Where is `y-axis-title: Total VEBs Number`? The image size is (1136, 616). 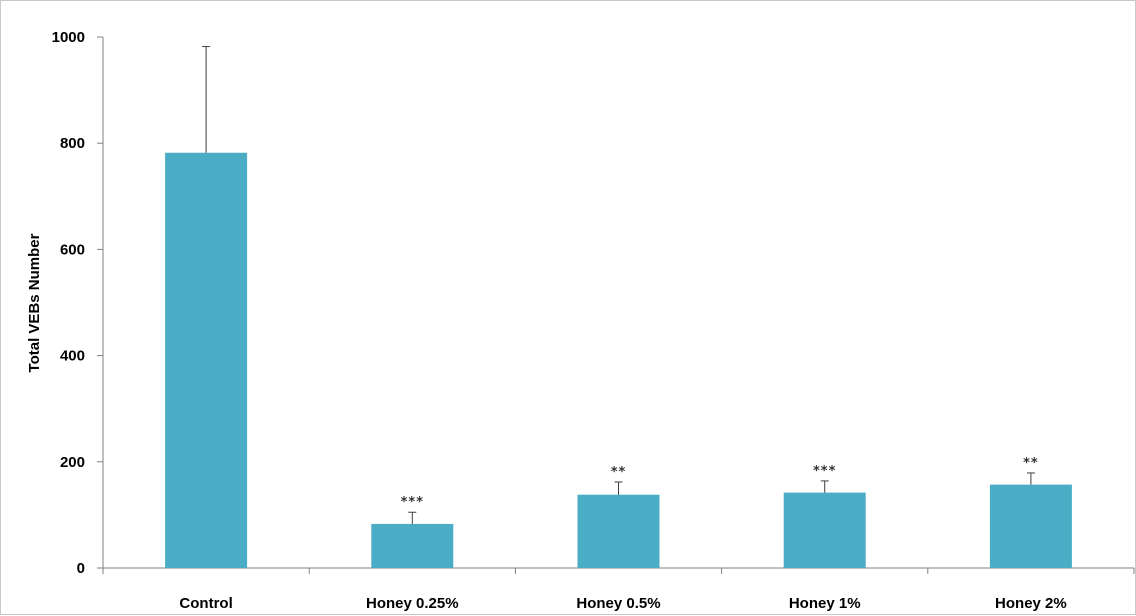
y-axis-title: Total VEBs Number is located at coordinates (34, 302).